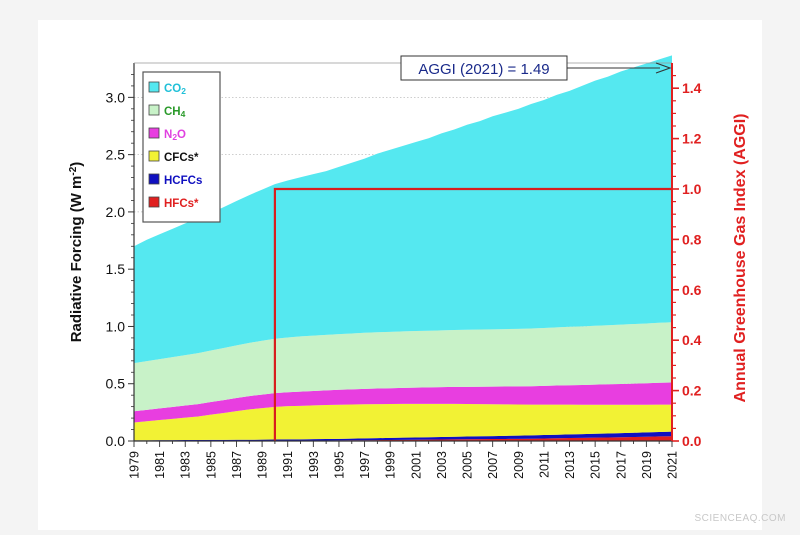 This screenshot has width=800, height=535. I want to click on area-series-hcfcs, so click(403, 436).